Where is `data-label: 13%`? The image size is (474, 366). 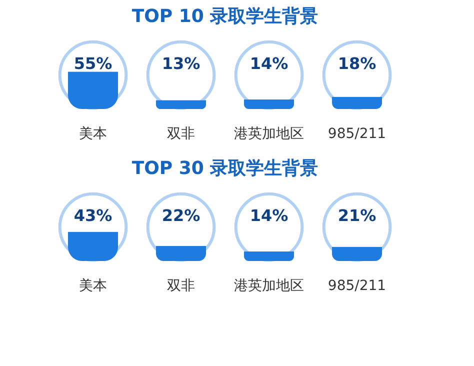
data-label: 13% is located at coordinates (181, 63).